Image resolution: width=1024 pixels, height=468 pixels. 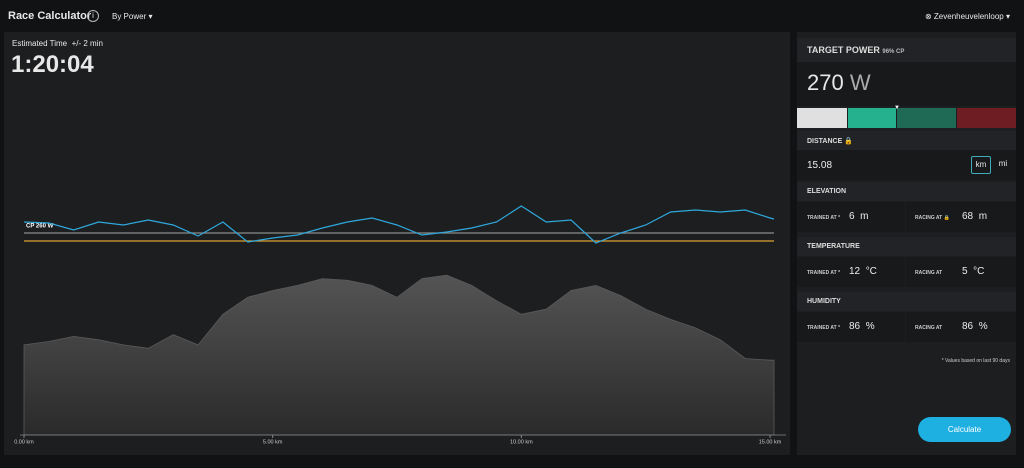 I want to click on distance-value: 15.08, so click(x=820, y=165).